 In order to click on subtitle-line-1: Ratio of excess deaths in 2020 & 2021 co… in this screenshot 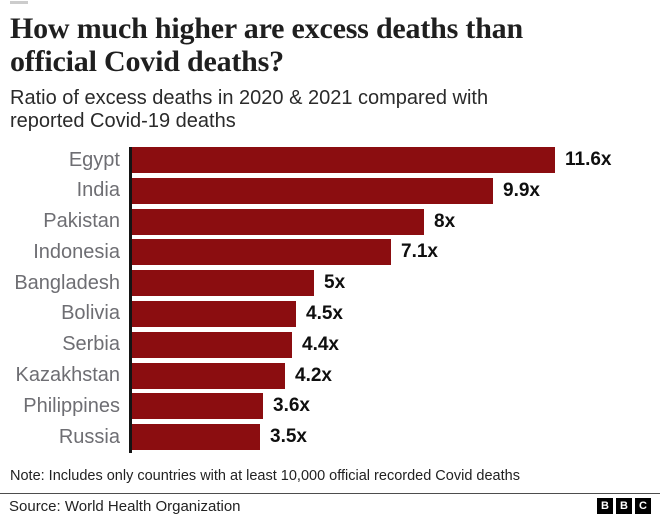, I will do `click(249, 98)`.